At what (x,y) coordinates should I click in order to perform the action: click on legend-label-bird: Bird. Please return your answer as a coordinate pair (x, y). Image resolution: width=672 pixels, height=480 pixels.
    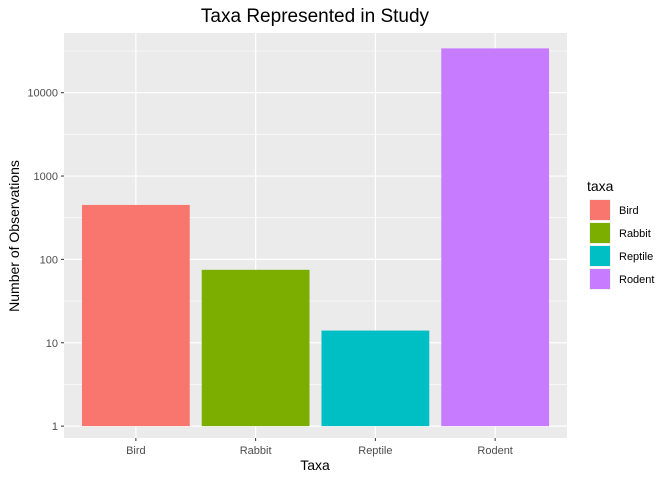
    Looking at the image, I should click on (629, 211).